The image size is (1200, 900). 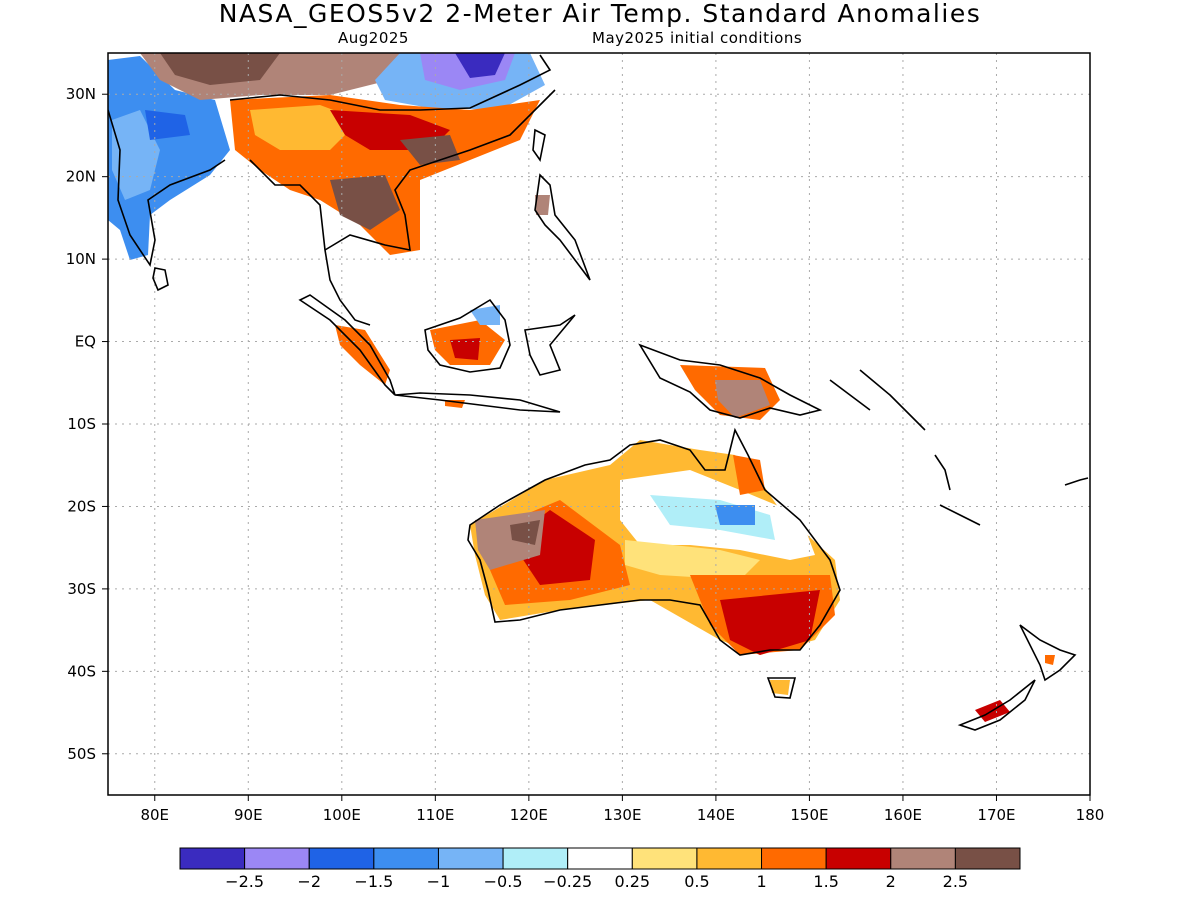 What do you see at coordinates (996, 815) in the screenshot?
I see `lon-tick-label: 170E` at bounding box center [996, 815].